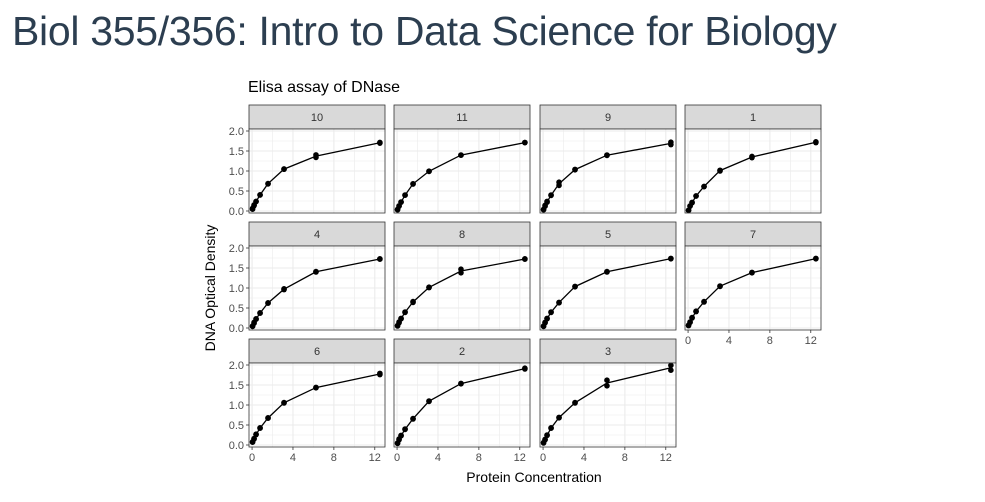 The height and width of the screenshot is (502, 985). I want to click on facet-strip-label: 9, so click(608, 118).